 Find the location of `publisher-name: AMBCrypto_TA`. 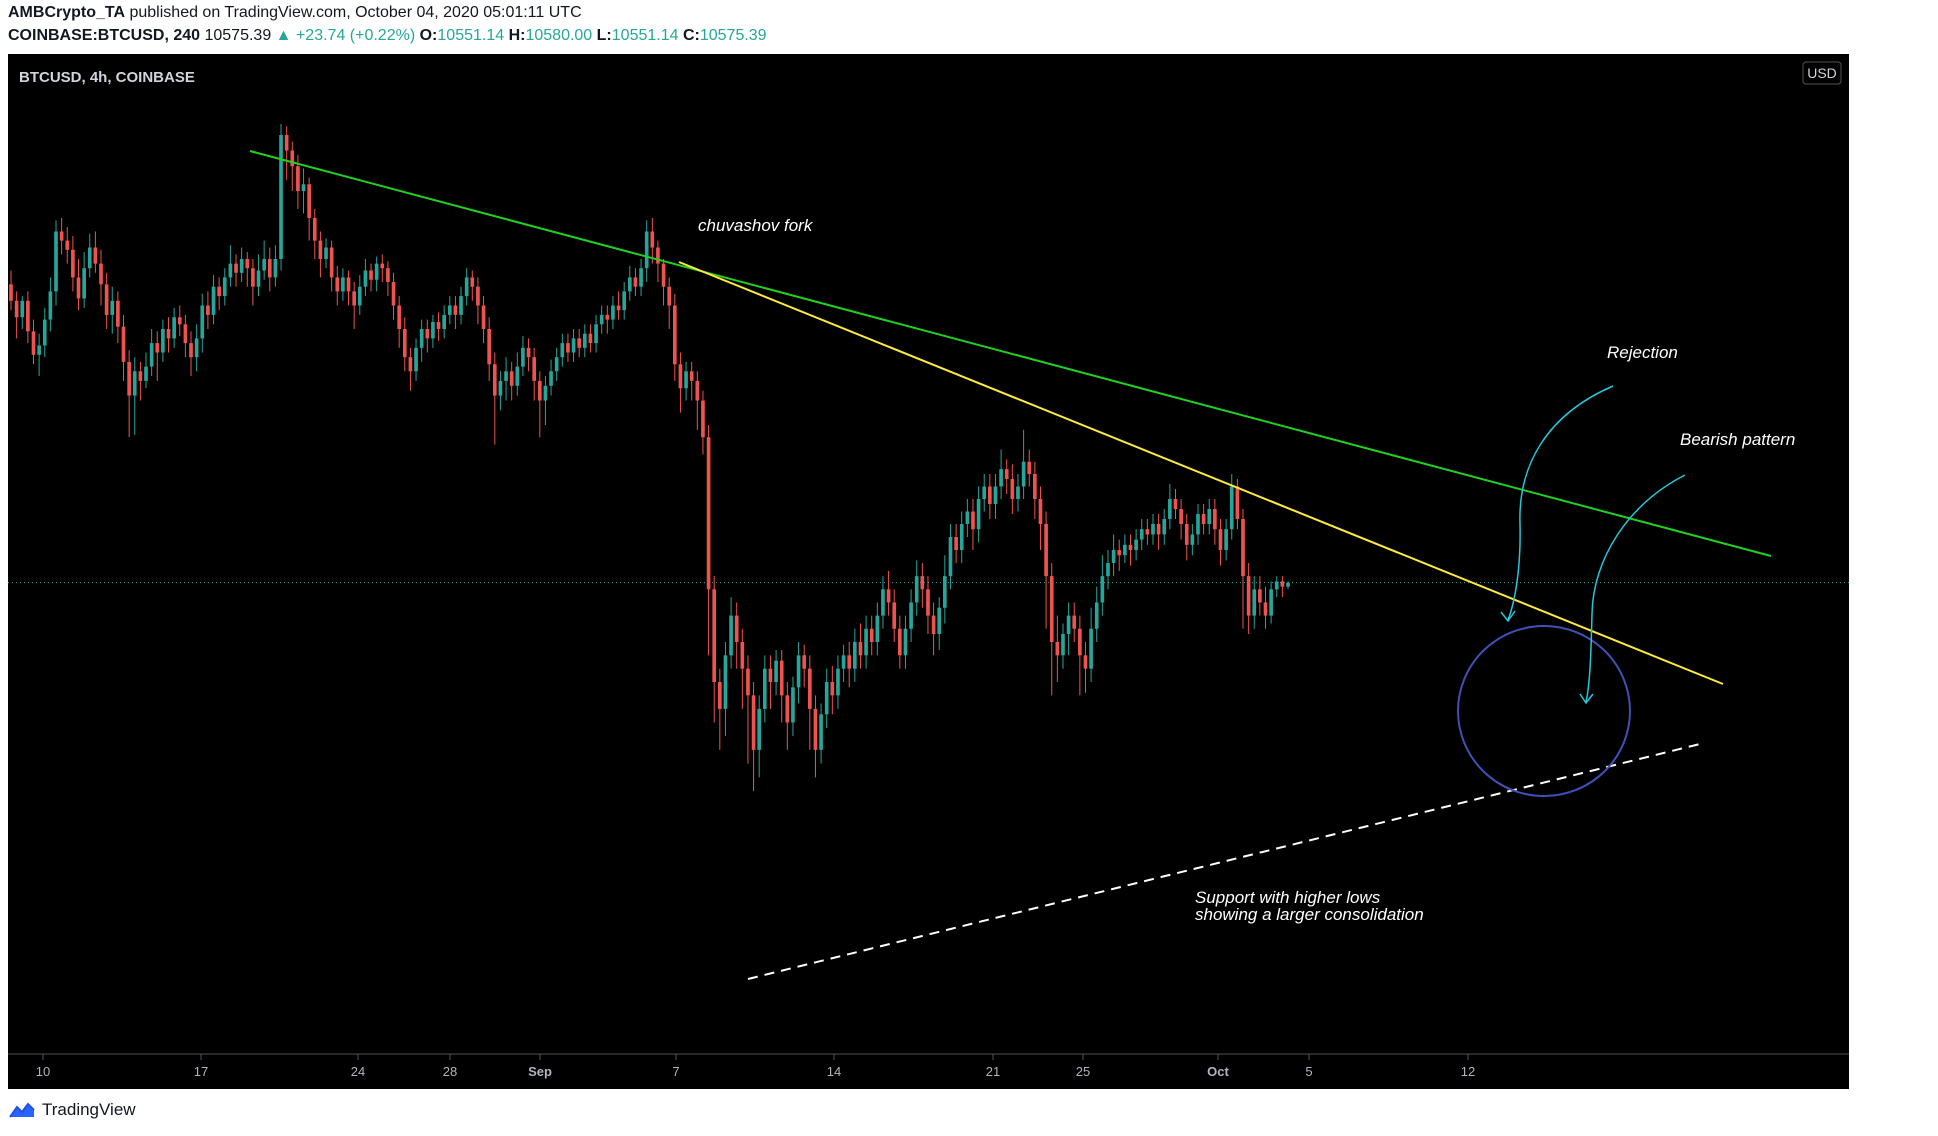

publisher-name: AMBCrypto_TA is located at coordinates (67, 12).